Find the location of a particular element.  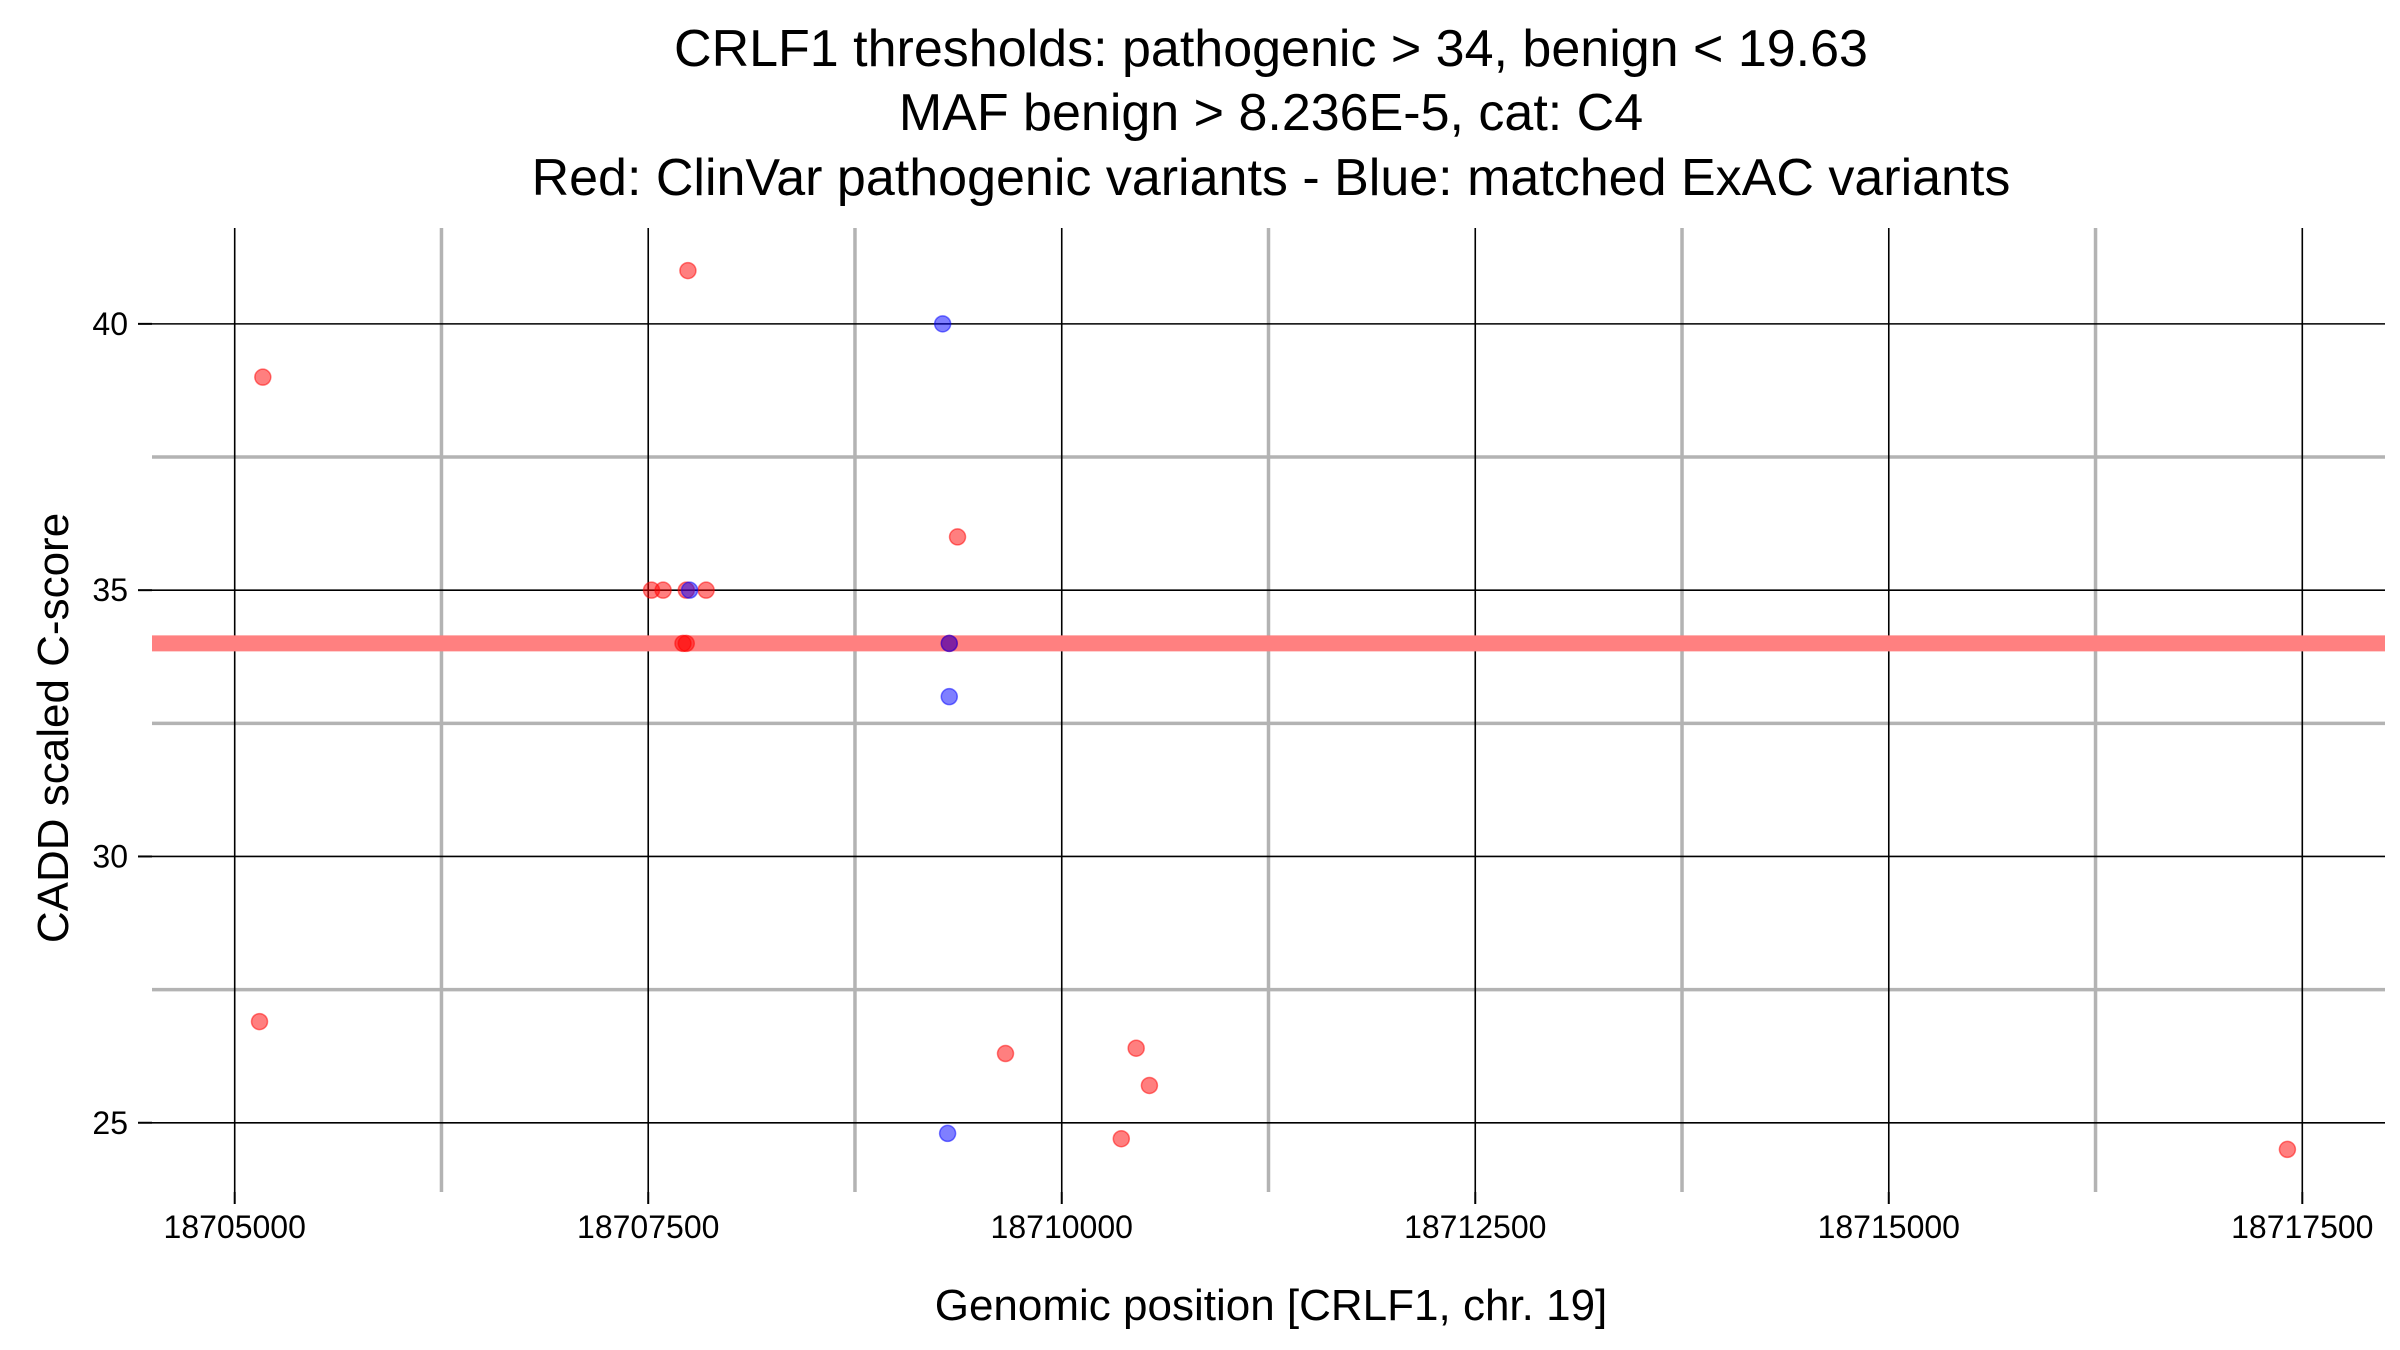

x-tick-label: 18715000 is located at coordinates (1889, 1227).